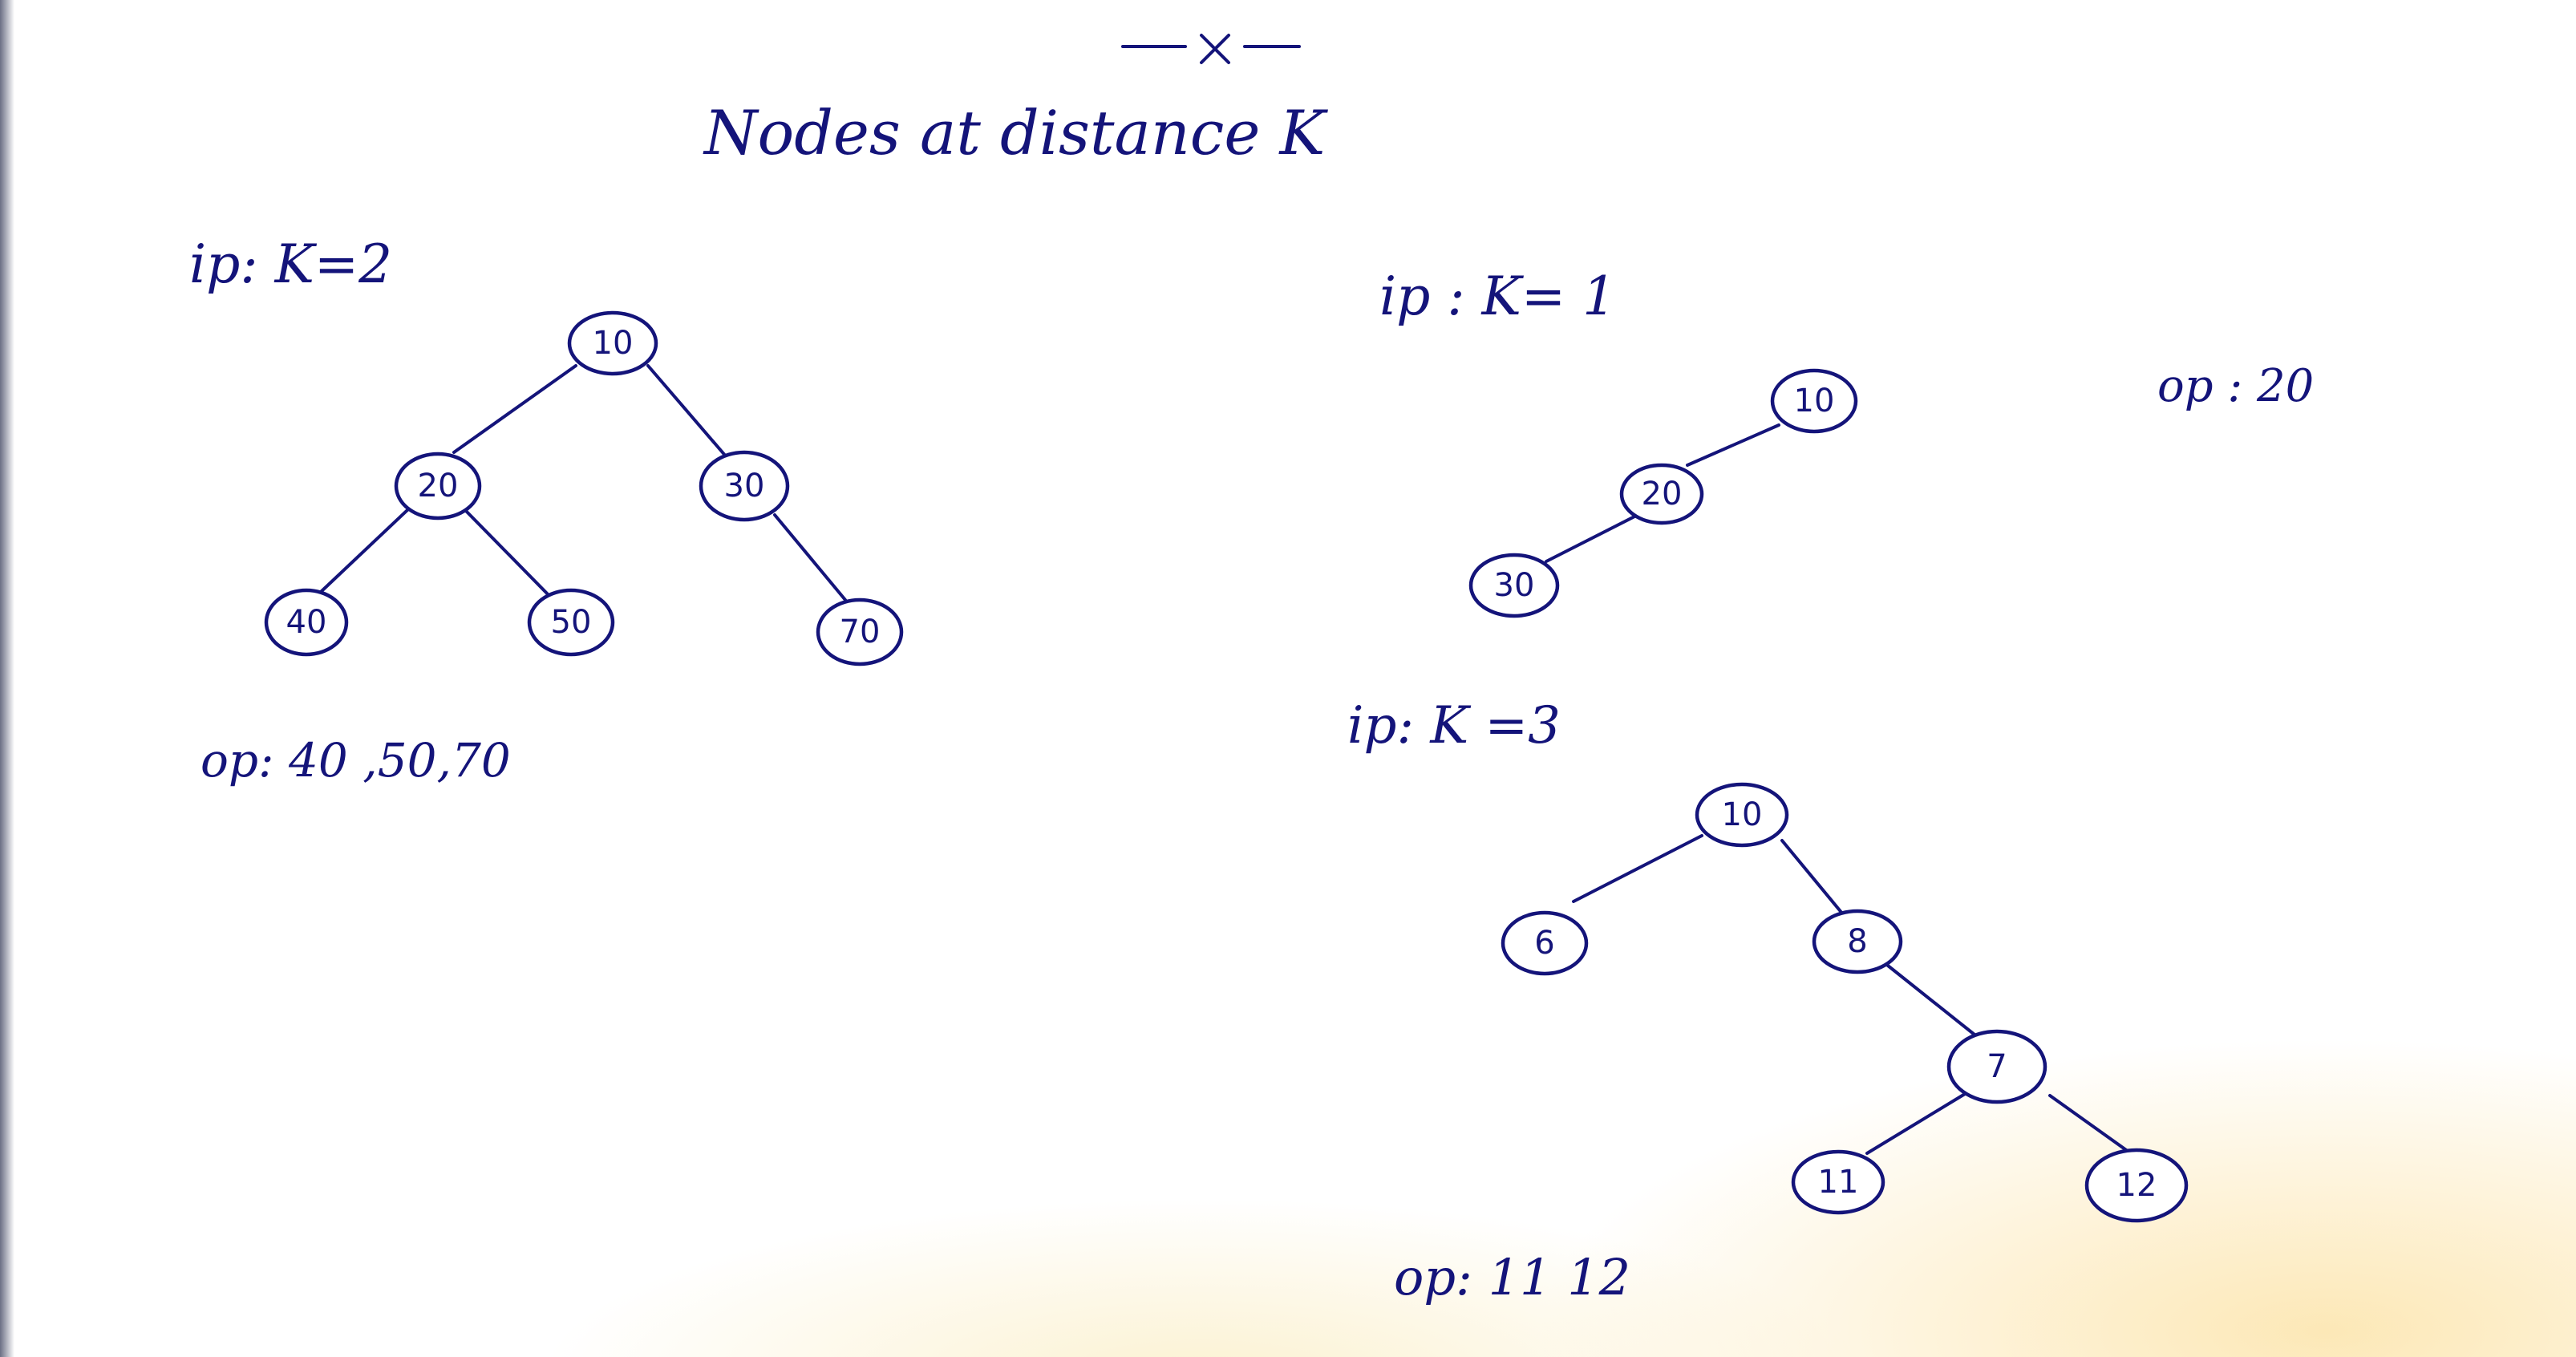  I want to click on tree-3-node: 7, so click(1996, 1066).